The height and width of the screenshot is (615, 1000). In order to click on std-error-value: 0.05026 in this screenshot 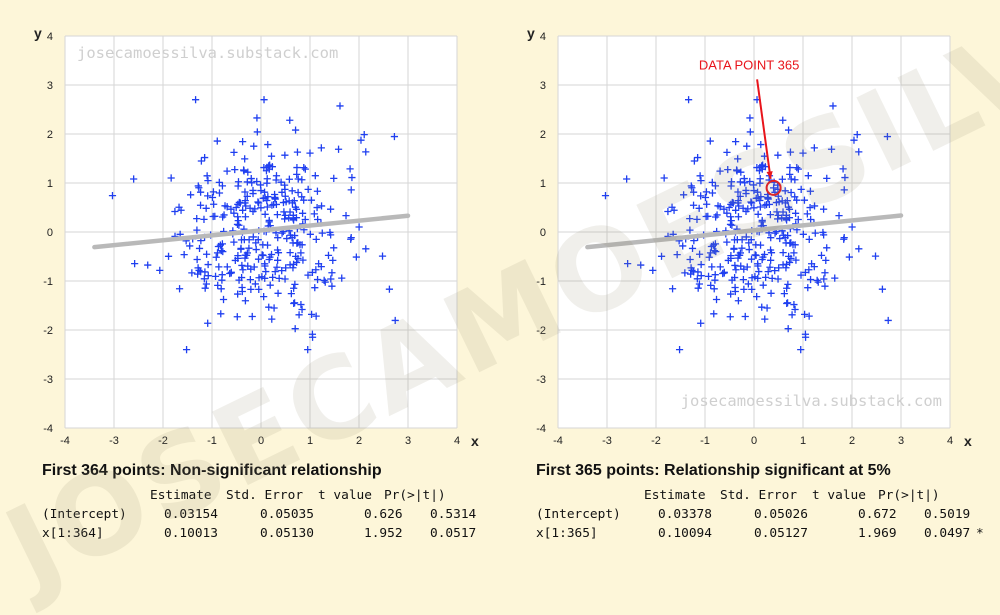, I will do `click(781, 514)`.